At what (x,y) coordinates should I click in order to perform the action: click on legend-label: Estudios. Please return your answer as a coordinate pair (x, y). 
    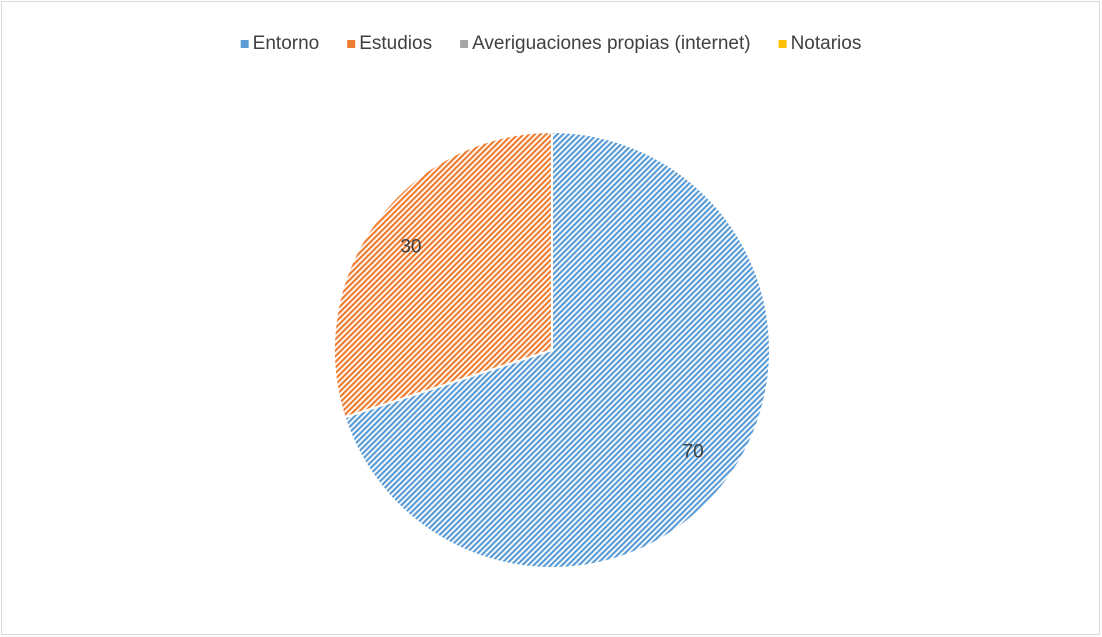
    Looking at the image, I should click on (395, 43).